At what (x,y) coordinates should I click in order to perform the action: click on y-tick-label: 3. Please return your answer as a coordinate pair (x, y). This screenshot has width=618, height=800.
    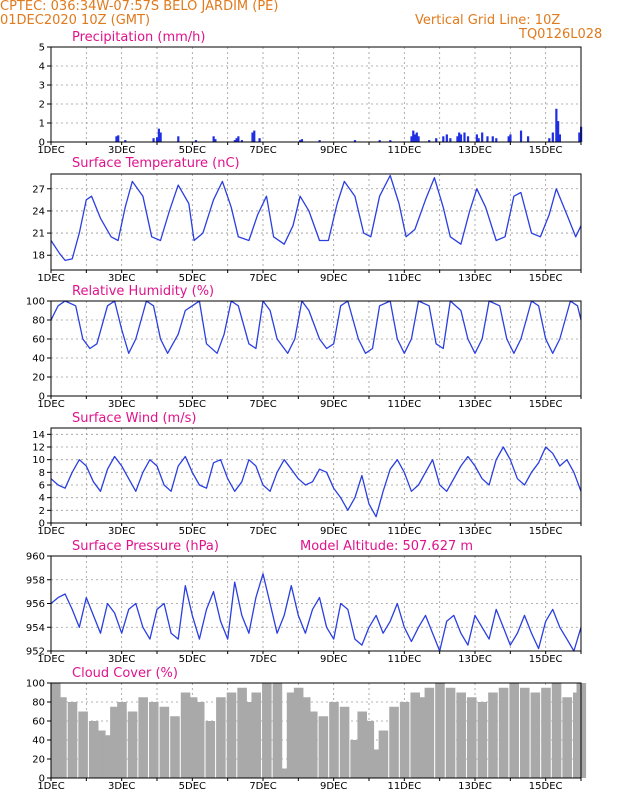
    Looking at the image, I should click on (42, 86).